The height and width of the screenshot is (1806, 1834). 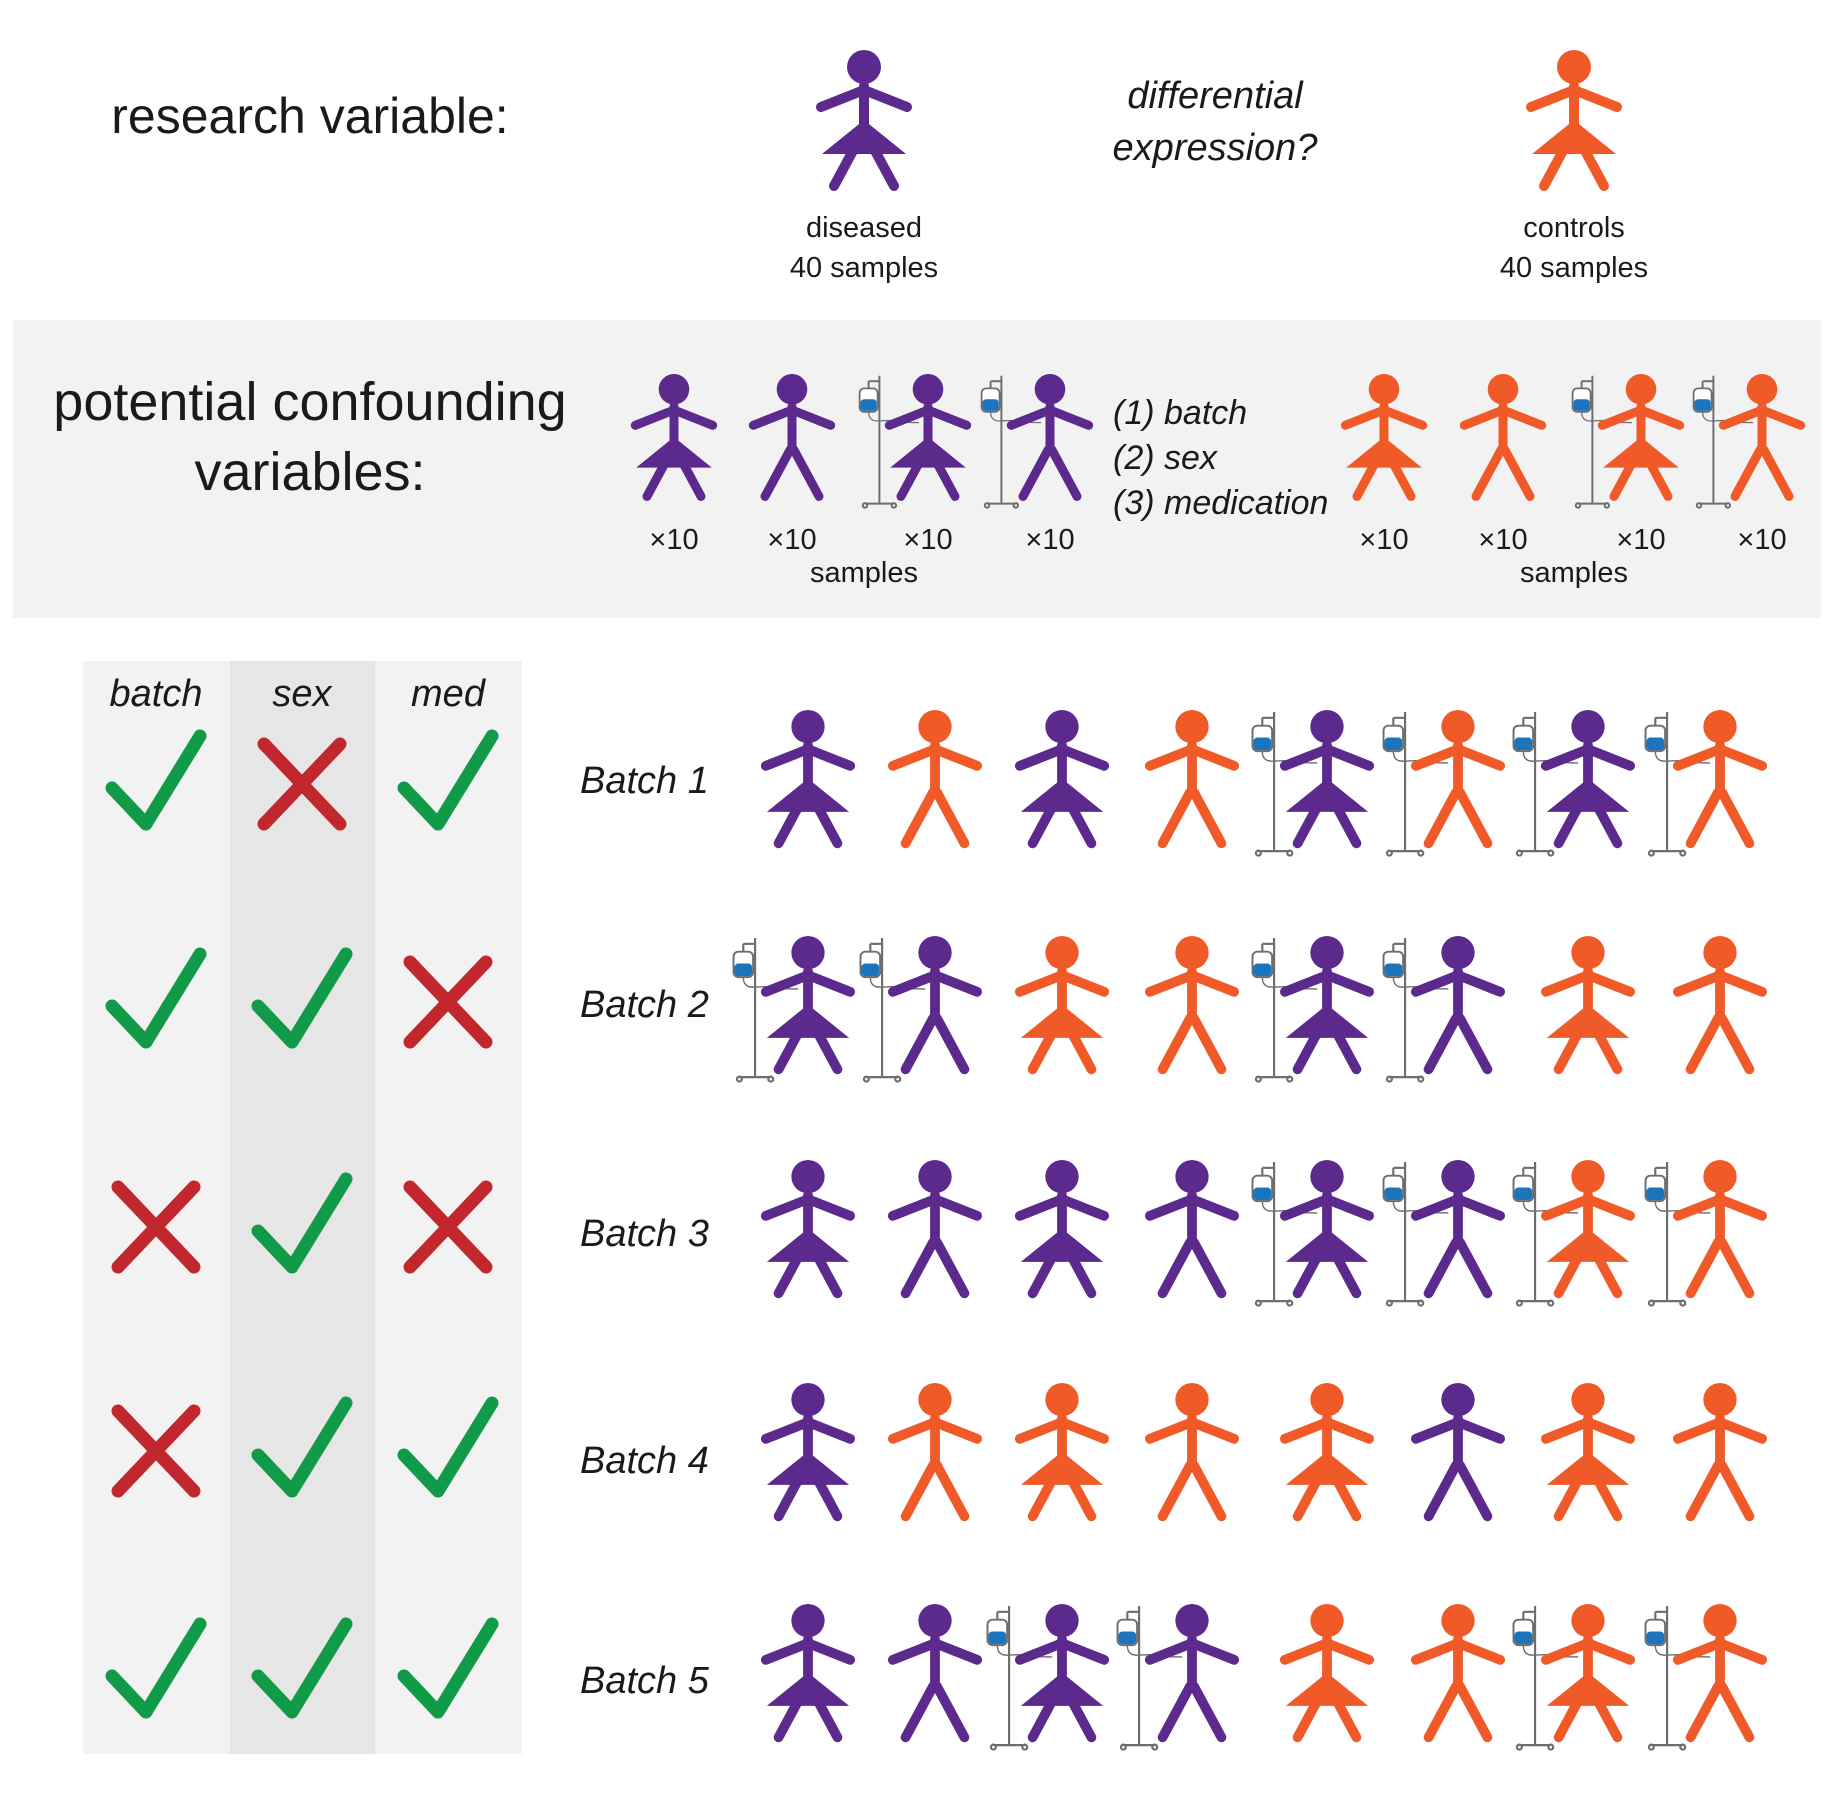 What do you see at coordinates (1640, 540) in the screenshot?
I see `control-group-multiplier-3: ×10` at bounding box center [1640, 540].